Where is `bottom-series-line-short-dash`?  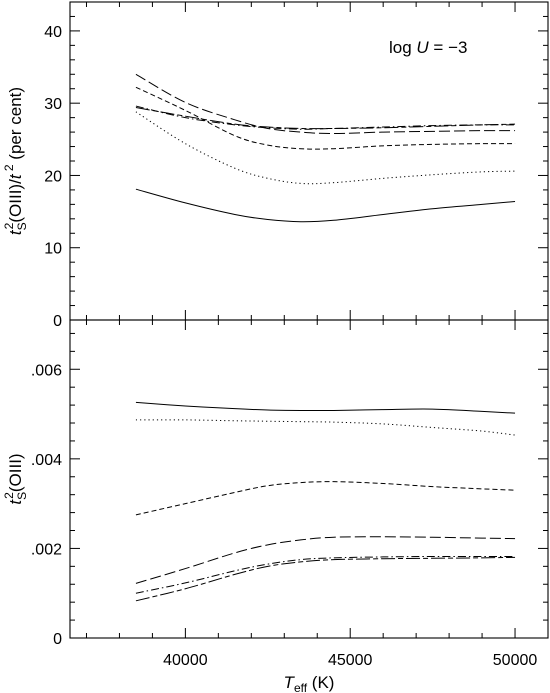 bottom-series-line-short-dash is located at coordinates (325, 498).